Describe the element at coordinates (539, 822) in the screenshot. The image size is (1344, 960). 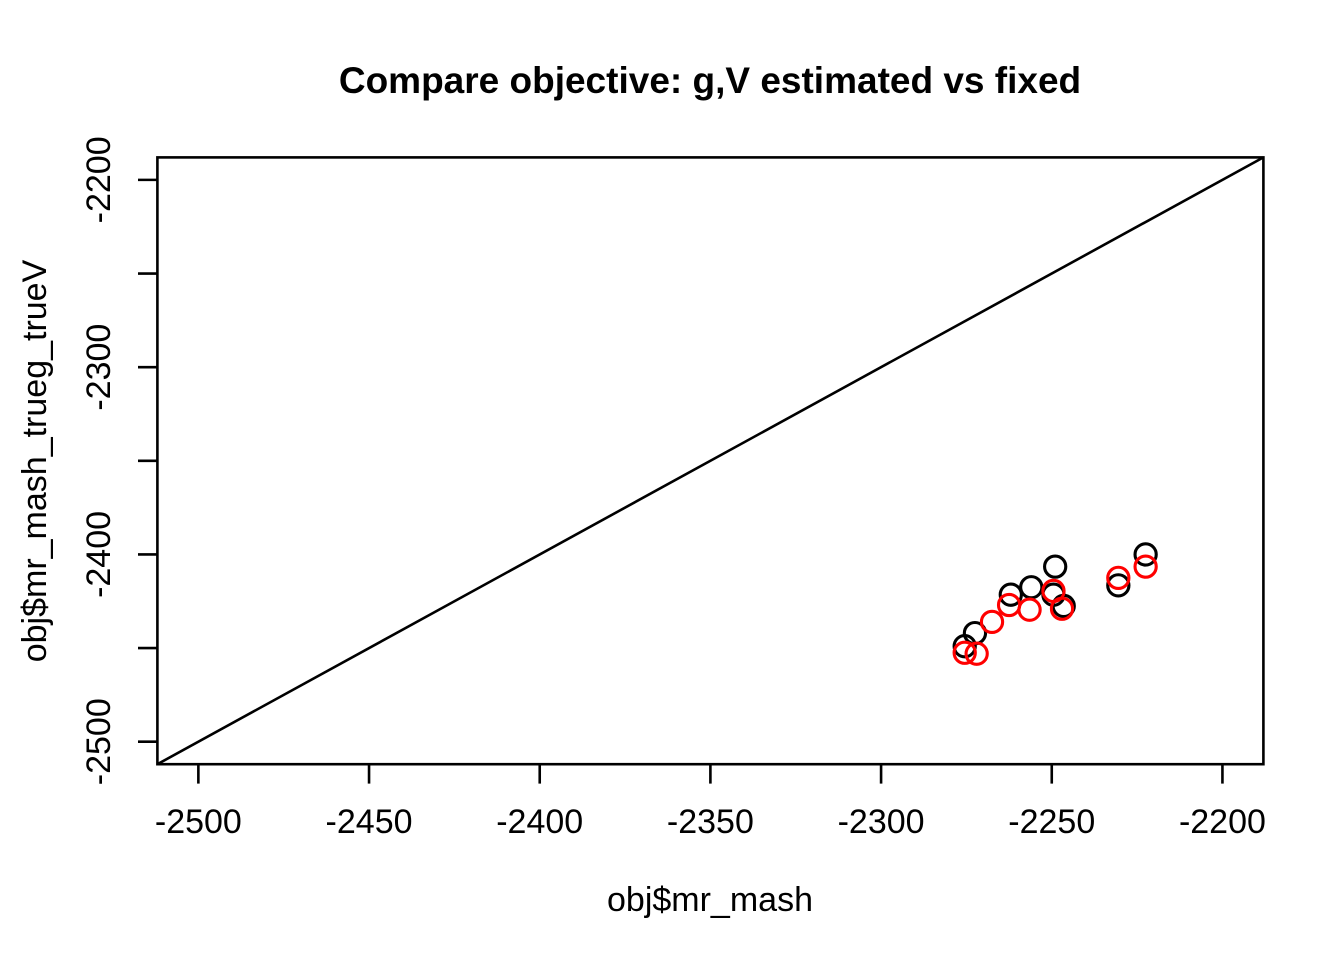
I see `x-tick-label: -2400` at that location.